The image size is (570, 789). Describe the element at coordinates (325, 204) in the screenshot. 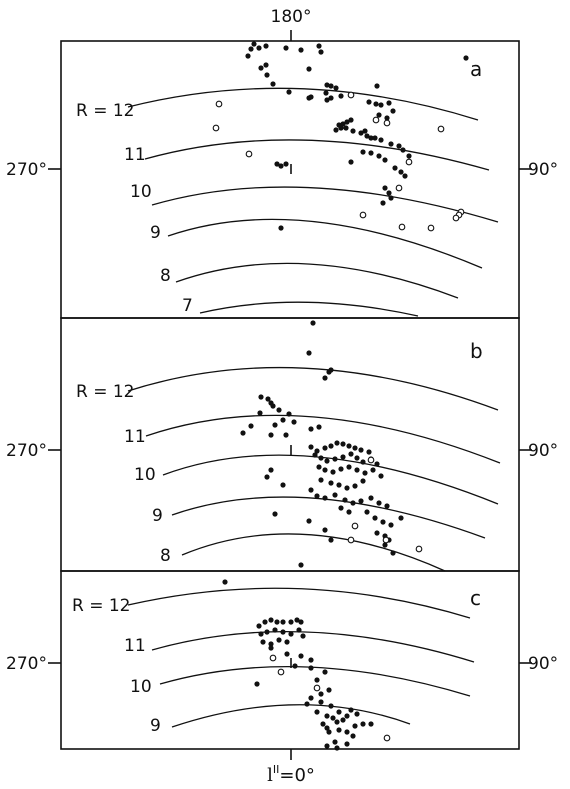

I see `curve-a-r10` at that location.